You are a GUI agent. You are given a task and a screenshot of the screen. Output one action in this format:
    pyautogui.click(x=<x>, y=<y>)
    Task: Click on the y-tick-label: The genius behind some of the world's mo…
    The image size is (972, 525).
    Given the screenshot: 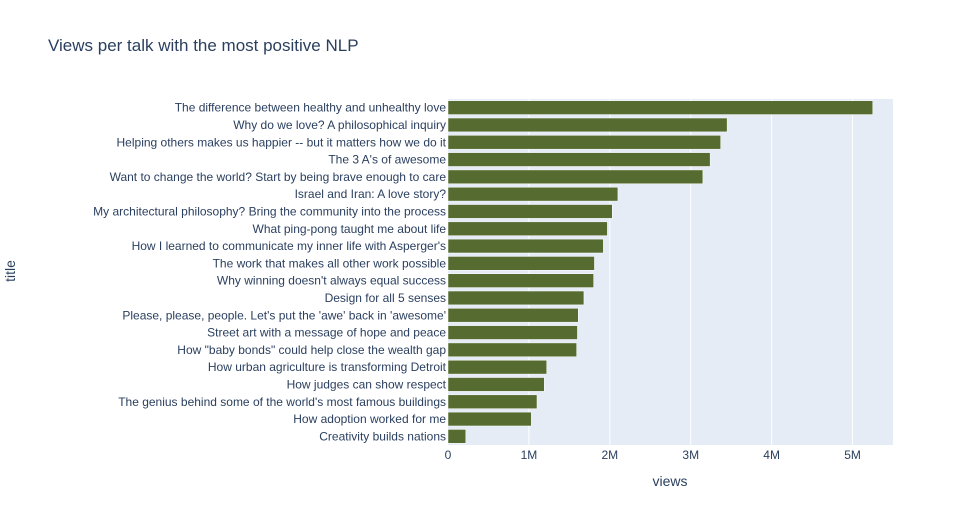 What is the action you would take?
    pyautogui.click(x=282, y=402)
    